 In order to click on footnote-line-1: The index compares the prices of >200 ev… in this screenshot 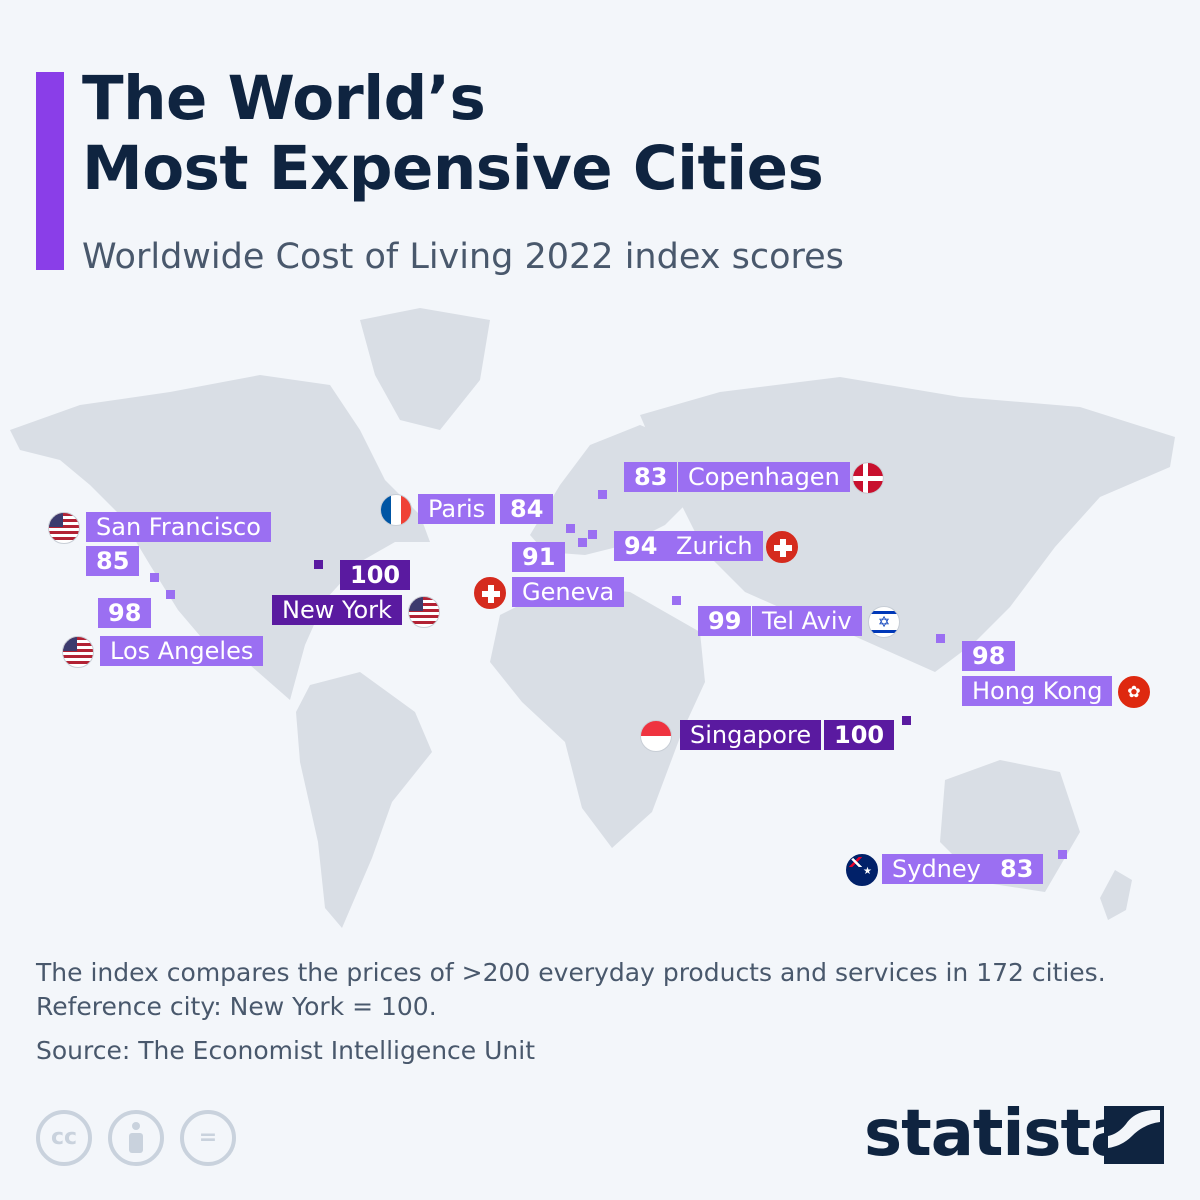, I will do `click(571, 972)`.